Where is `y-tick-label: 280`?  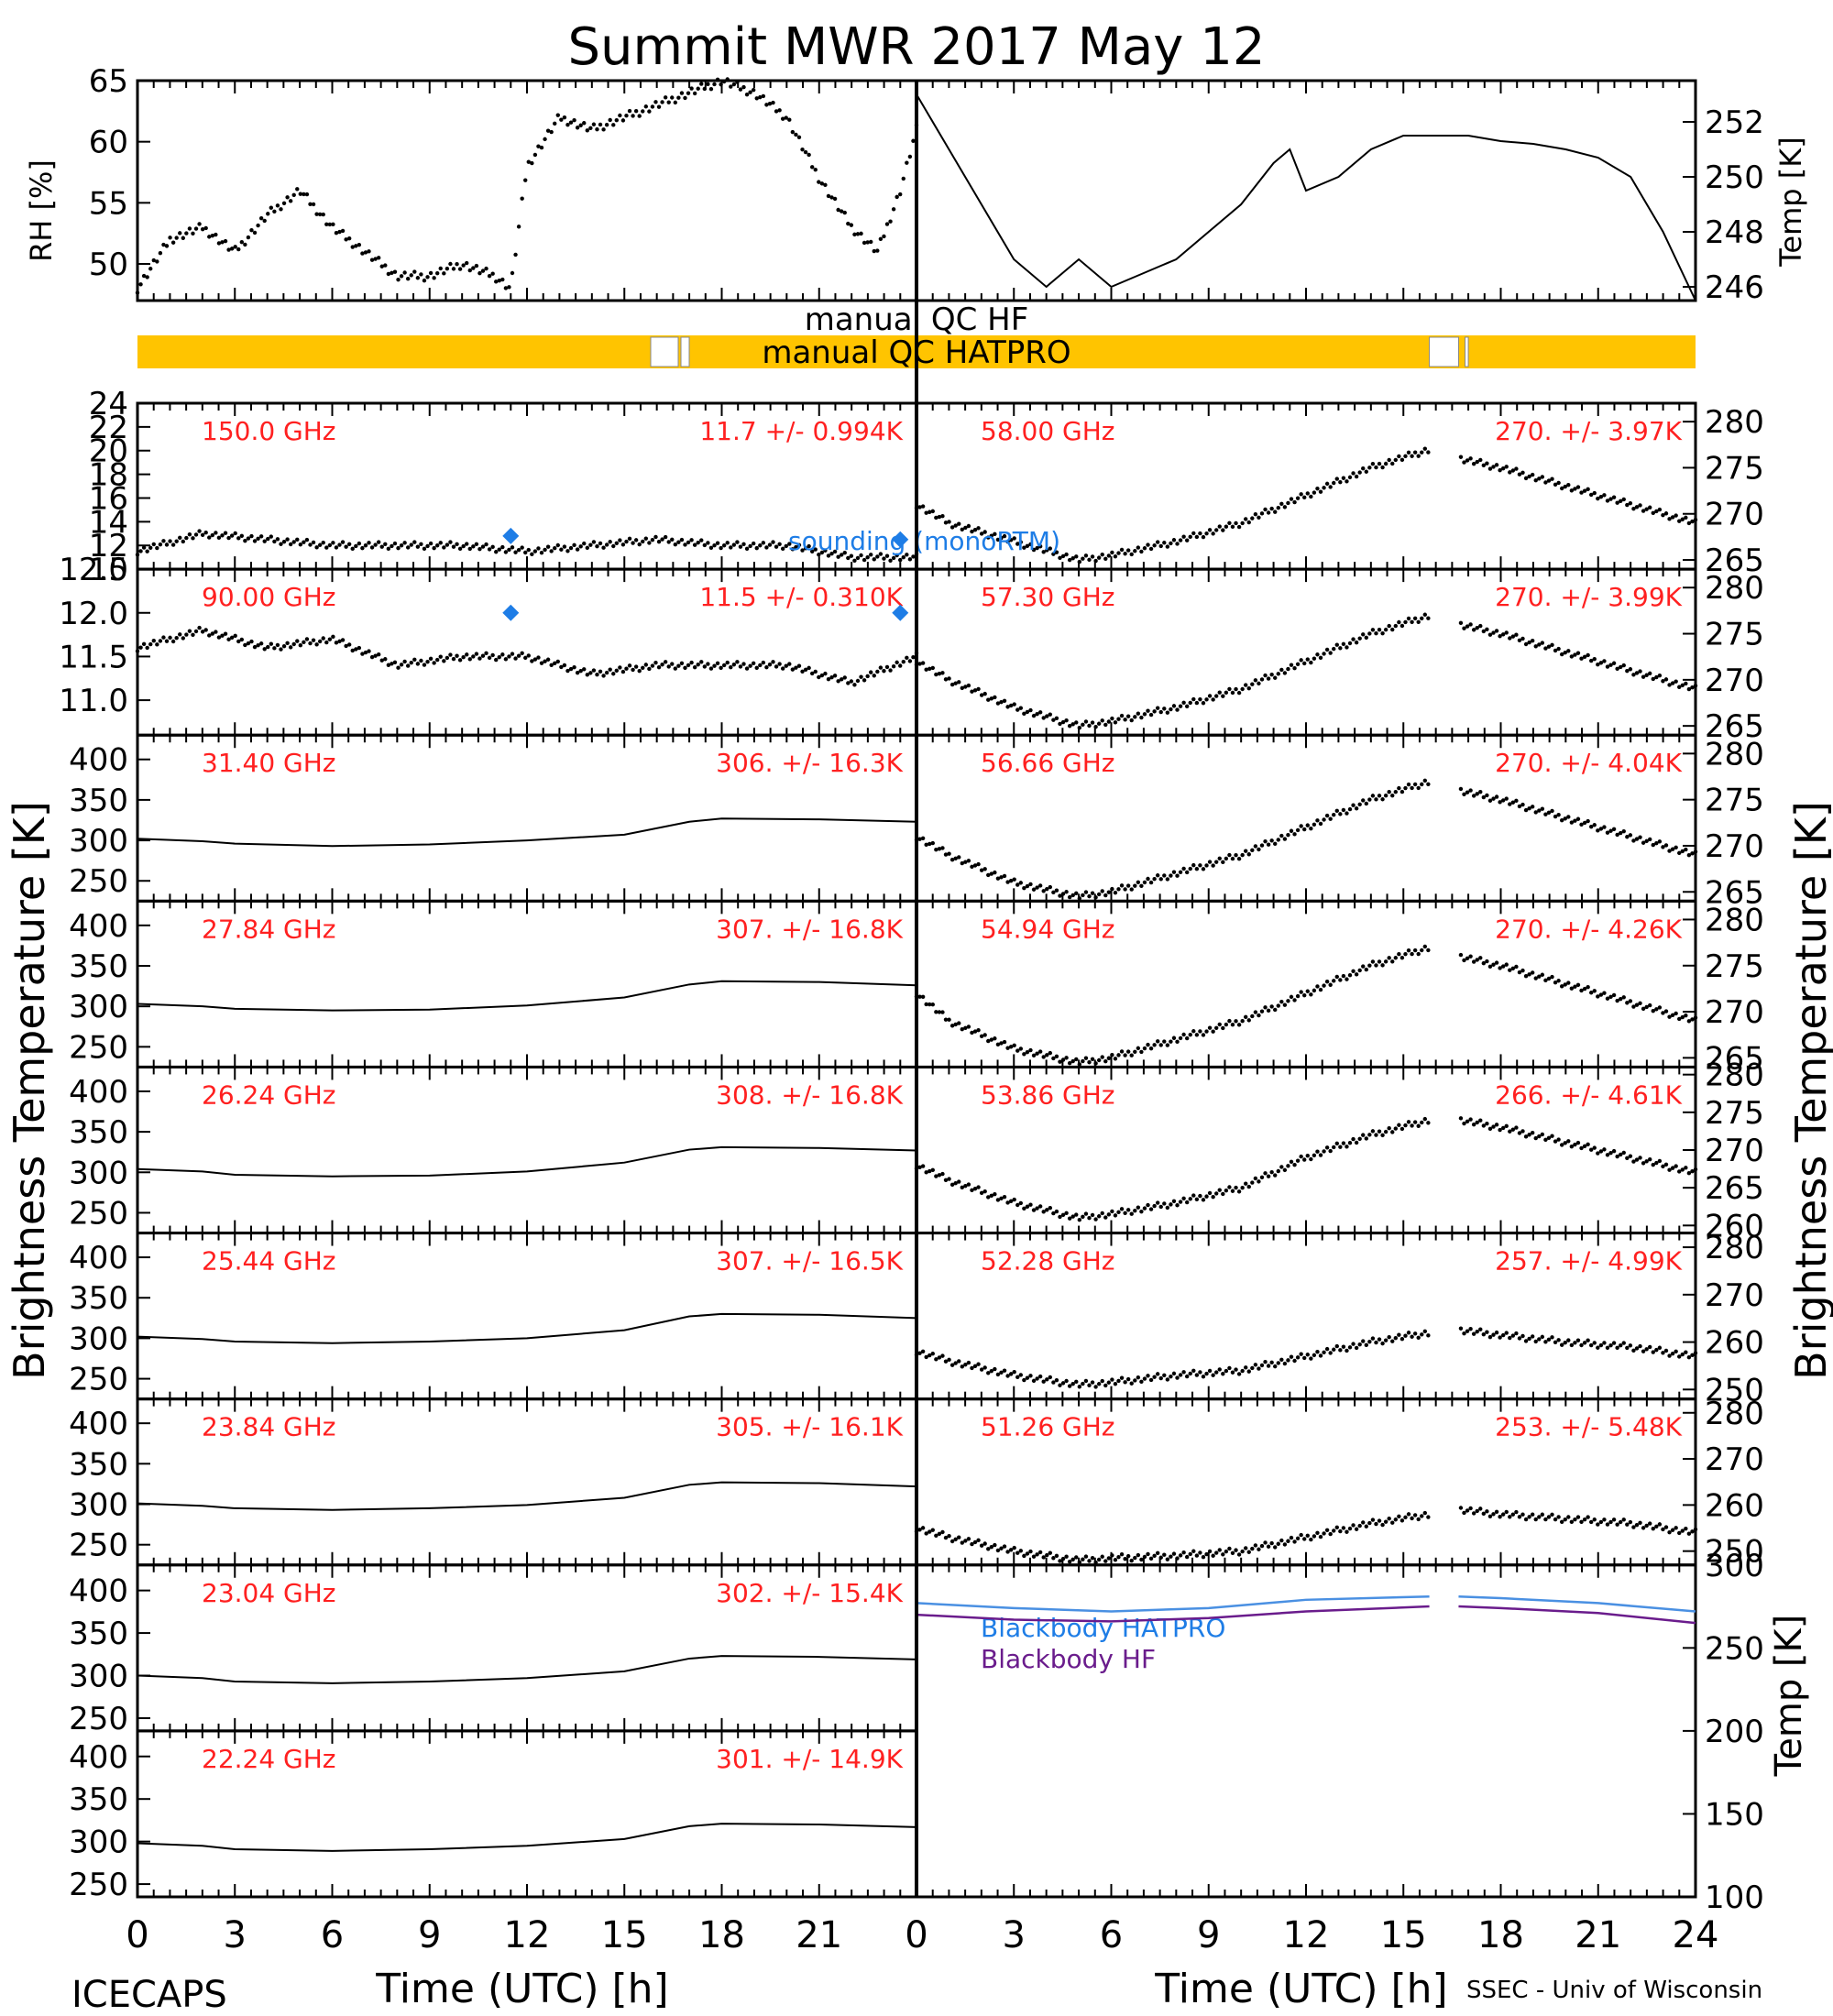
y-tick-label: 280 is located at coordinates (1734, 920).